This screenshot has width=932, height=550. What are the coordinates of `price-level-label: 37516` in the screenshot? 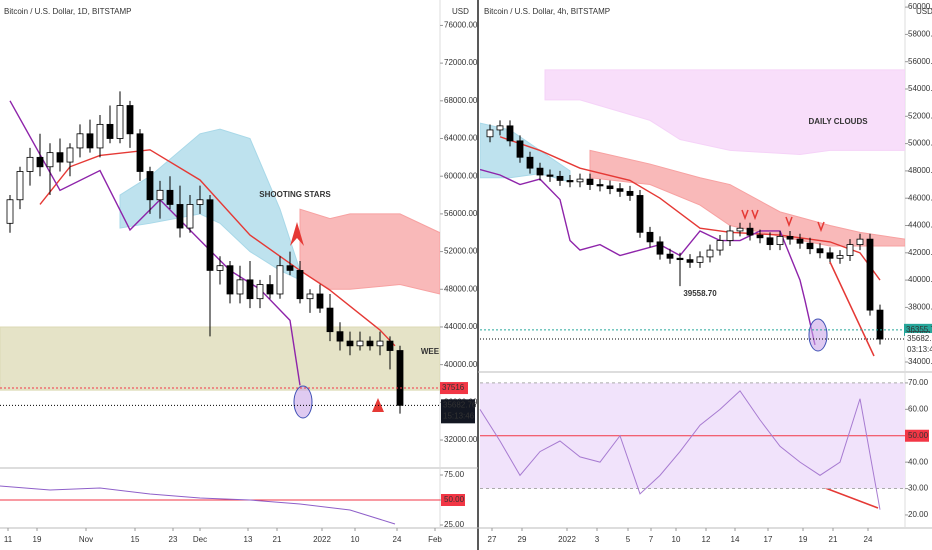 It's located at (453, 387).